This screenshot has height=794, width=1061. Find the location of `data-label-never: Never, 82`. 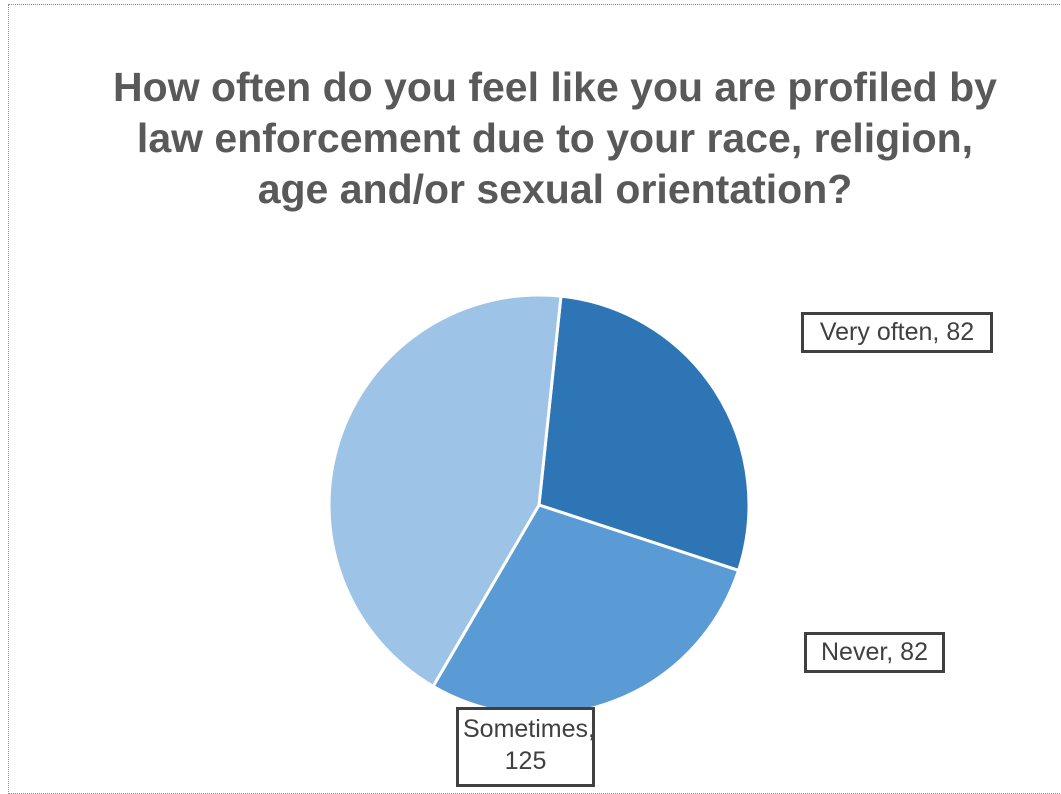

data-label-never: Never, 82 is located at coordinates (874, 652).